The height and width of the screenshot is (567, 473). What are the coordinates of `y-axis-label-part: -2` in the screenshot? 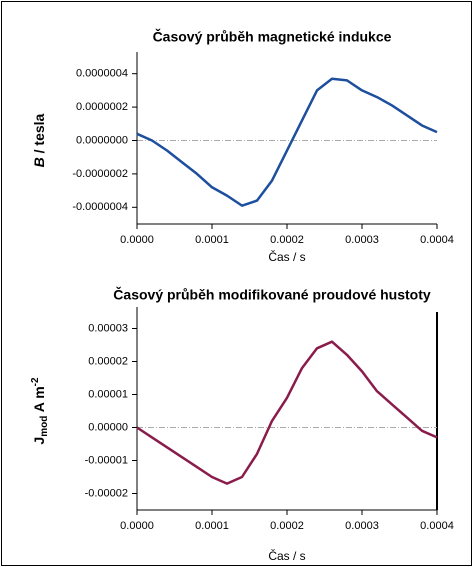 It's located at (35, 381).